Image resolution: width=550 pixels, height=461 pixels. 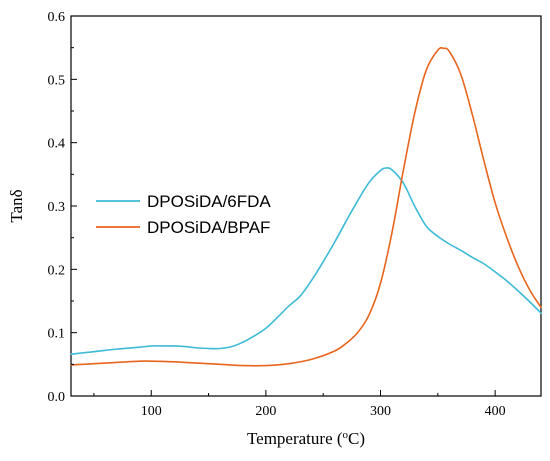 I want to click on x-axis-title-sup: o, so click(x=346, y=435).